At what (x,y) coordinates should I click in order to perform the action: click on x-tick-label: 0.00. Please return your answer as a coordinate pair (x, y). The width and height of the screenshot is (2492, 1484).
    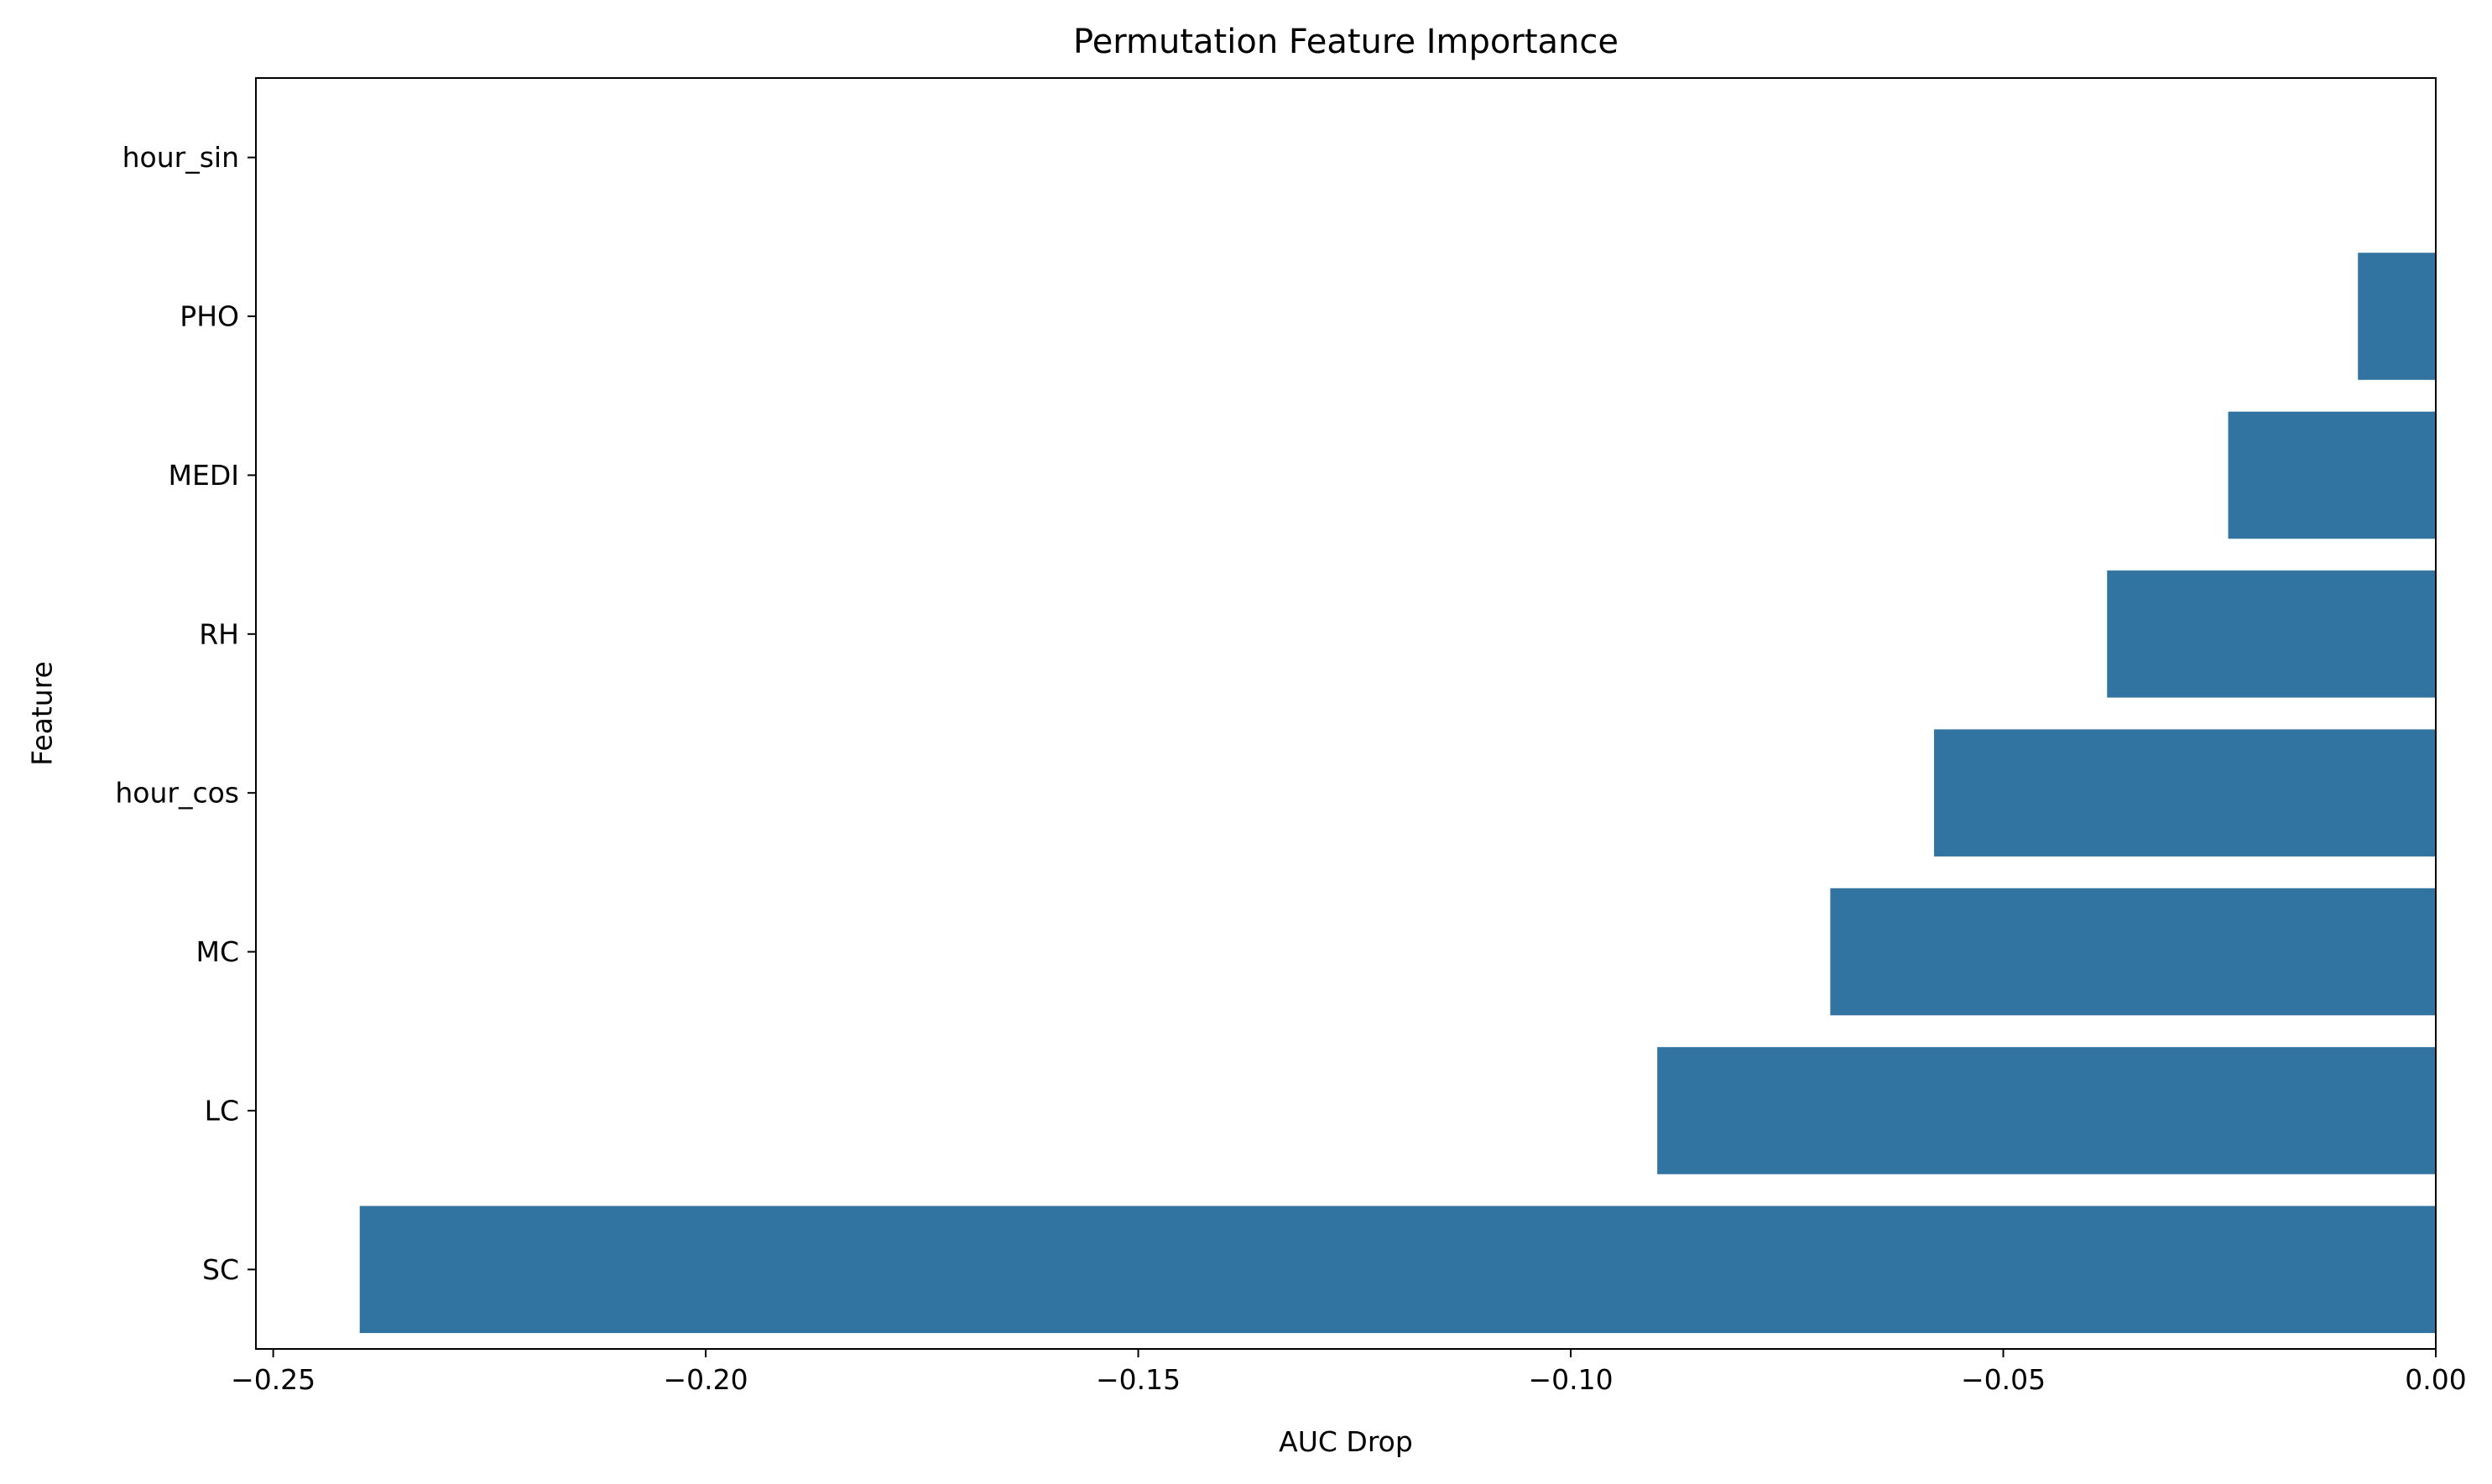
    Looking at the image, I should click on (2435, 1379).